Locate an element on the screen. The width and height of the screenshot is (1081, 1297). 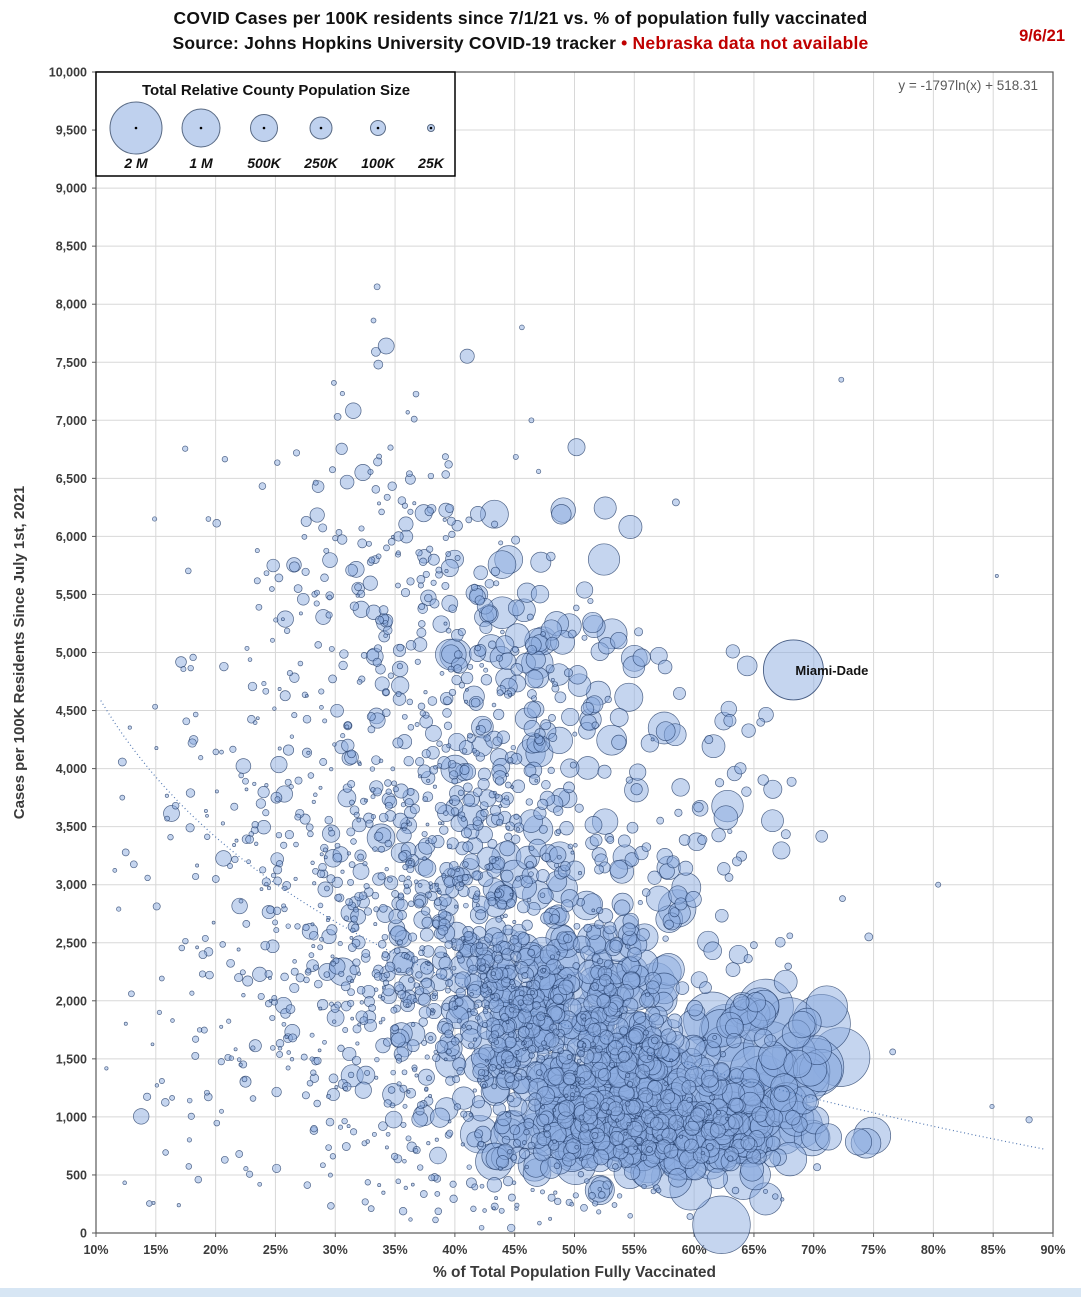
x-tick-label: 50% is located at coordinates (574, 1250).